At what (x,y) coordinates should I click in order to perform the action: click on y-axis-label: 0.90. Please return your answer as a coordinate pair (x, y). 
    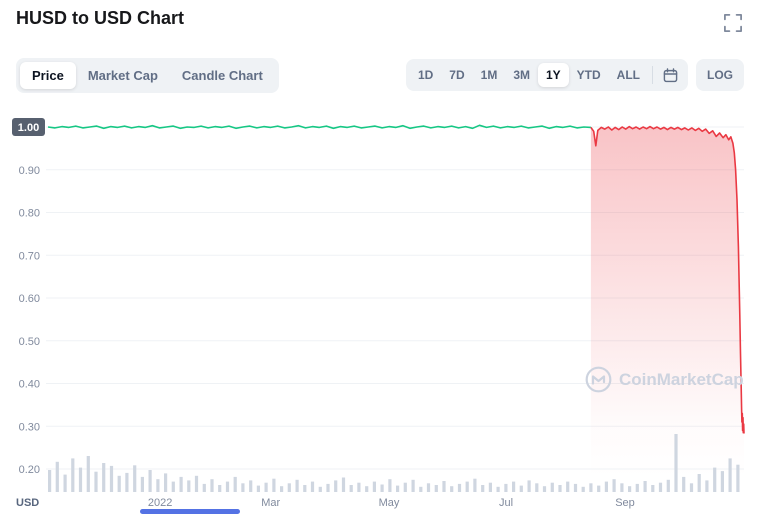
    Looking at the image, I should click on (29, 171).